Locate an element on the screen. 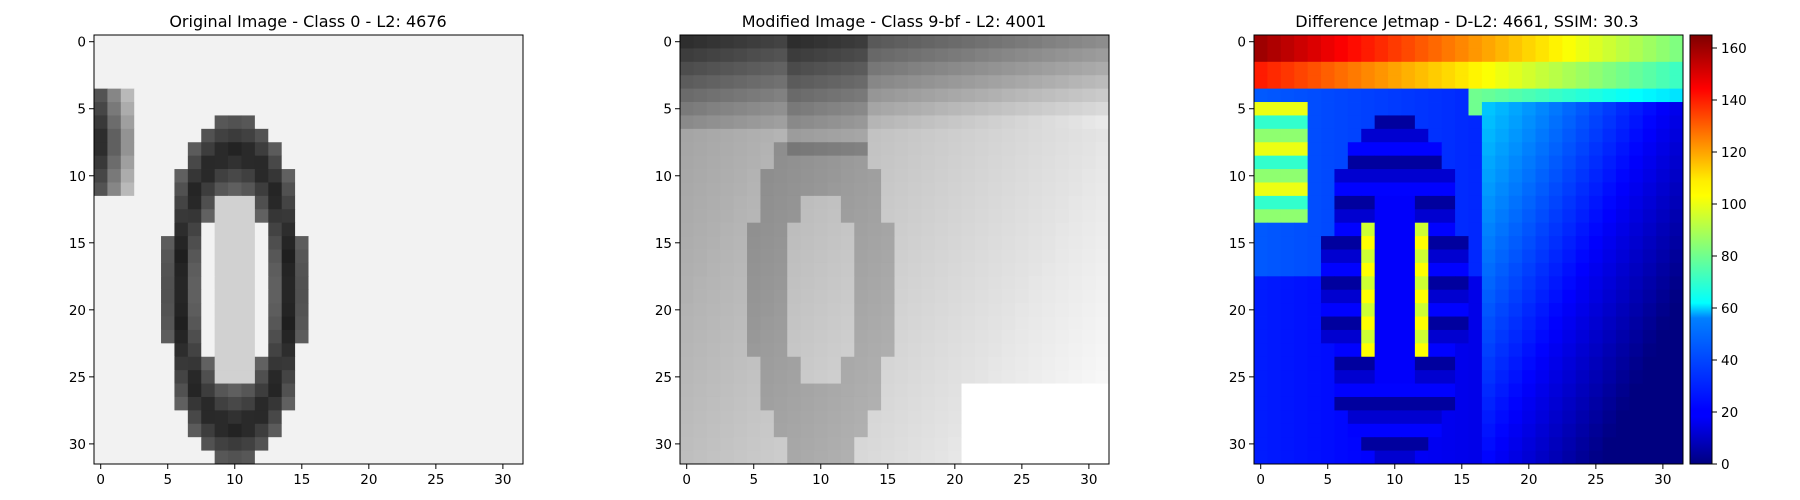 The image size is (1800, 500). x-tick-label: 30 is located at coordinates (1088, 480).